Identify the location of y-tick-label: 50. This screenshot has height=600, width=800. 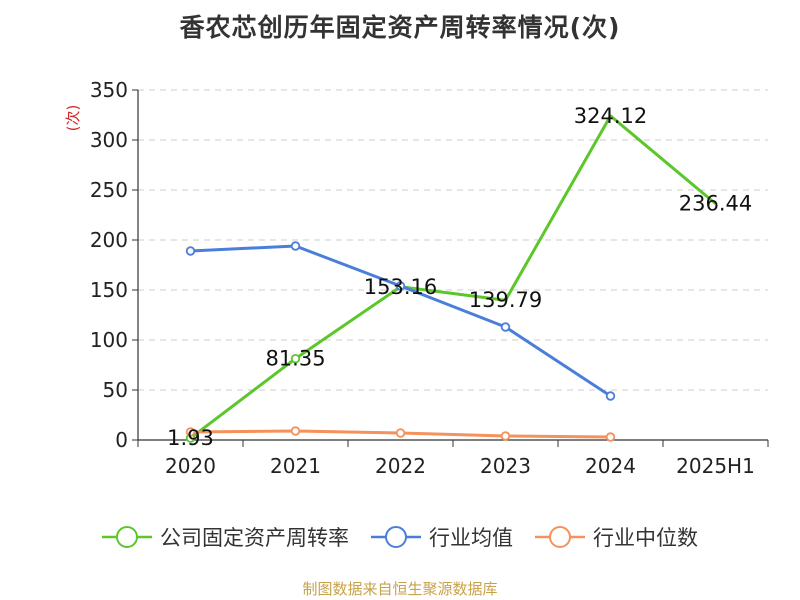
(115, 390).